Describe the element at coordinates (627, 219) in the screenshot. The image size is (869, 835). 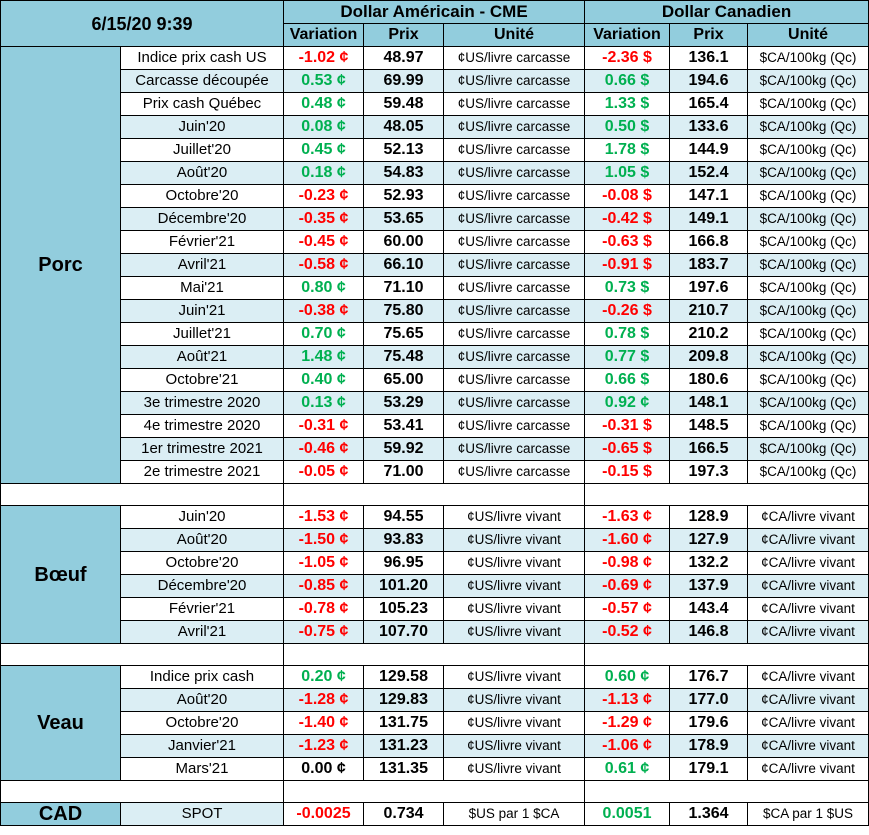
I see `cad-variation: -0.42 $` at that location.